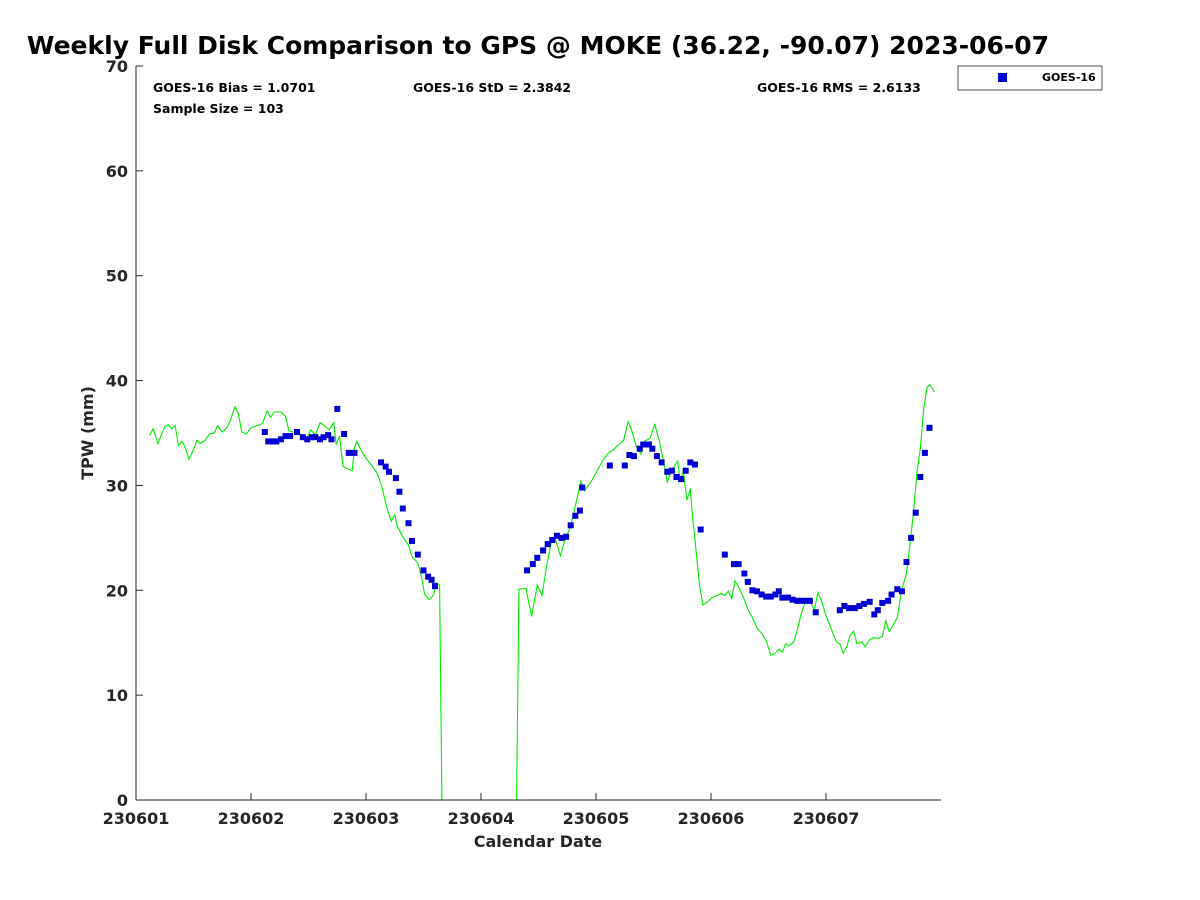  Describe the element at coordinates (117, 695) in the screenshot. I see `y-tick-label: 10` at that location.